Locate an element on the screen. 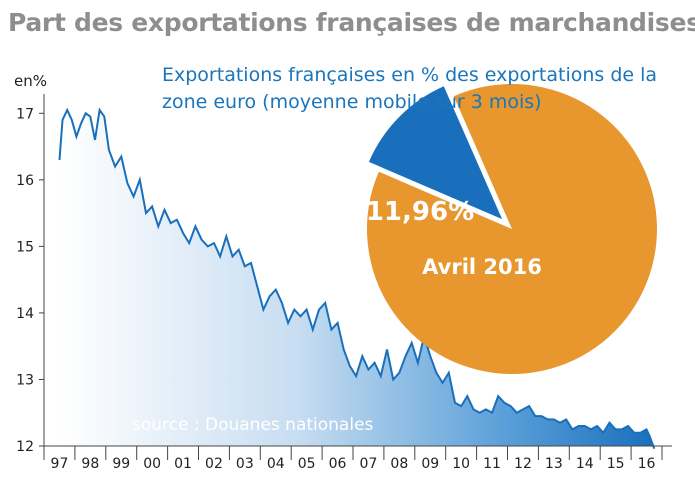  x-tick-label: 00 is located at coordinates (152, 464).